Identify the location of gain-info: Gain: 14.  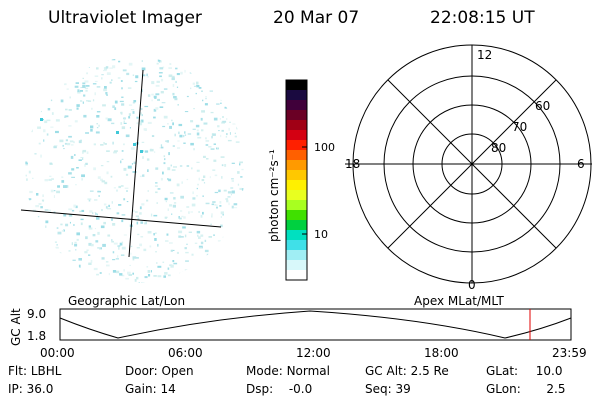
(150, 389).